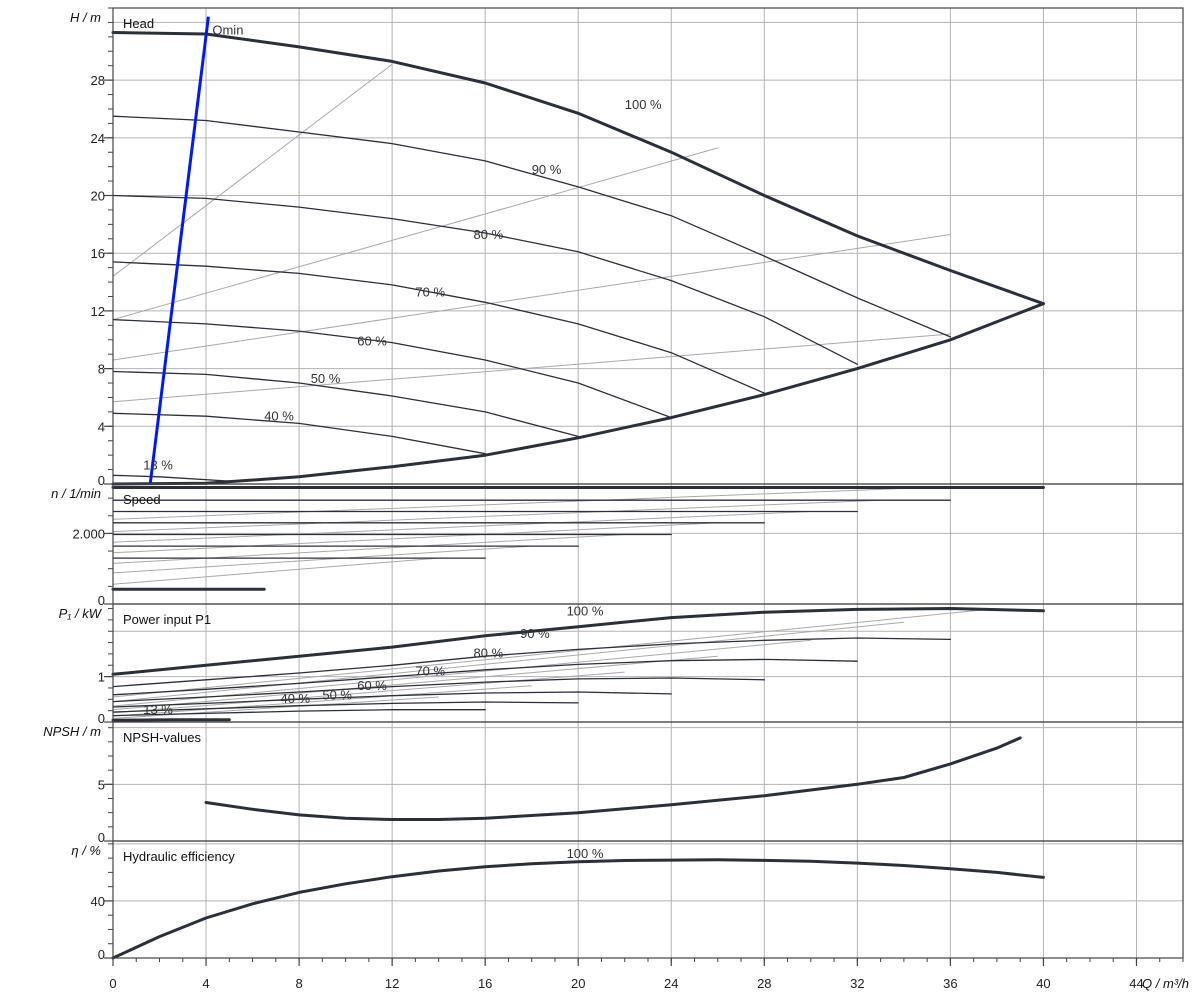 The height and width of the screenshot is (1001, 1195). What do you see at coordinates (547, 169) in the screenshot?
I see `head-curve-label: 90 %` at bounding box center [547, 169].